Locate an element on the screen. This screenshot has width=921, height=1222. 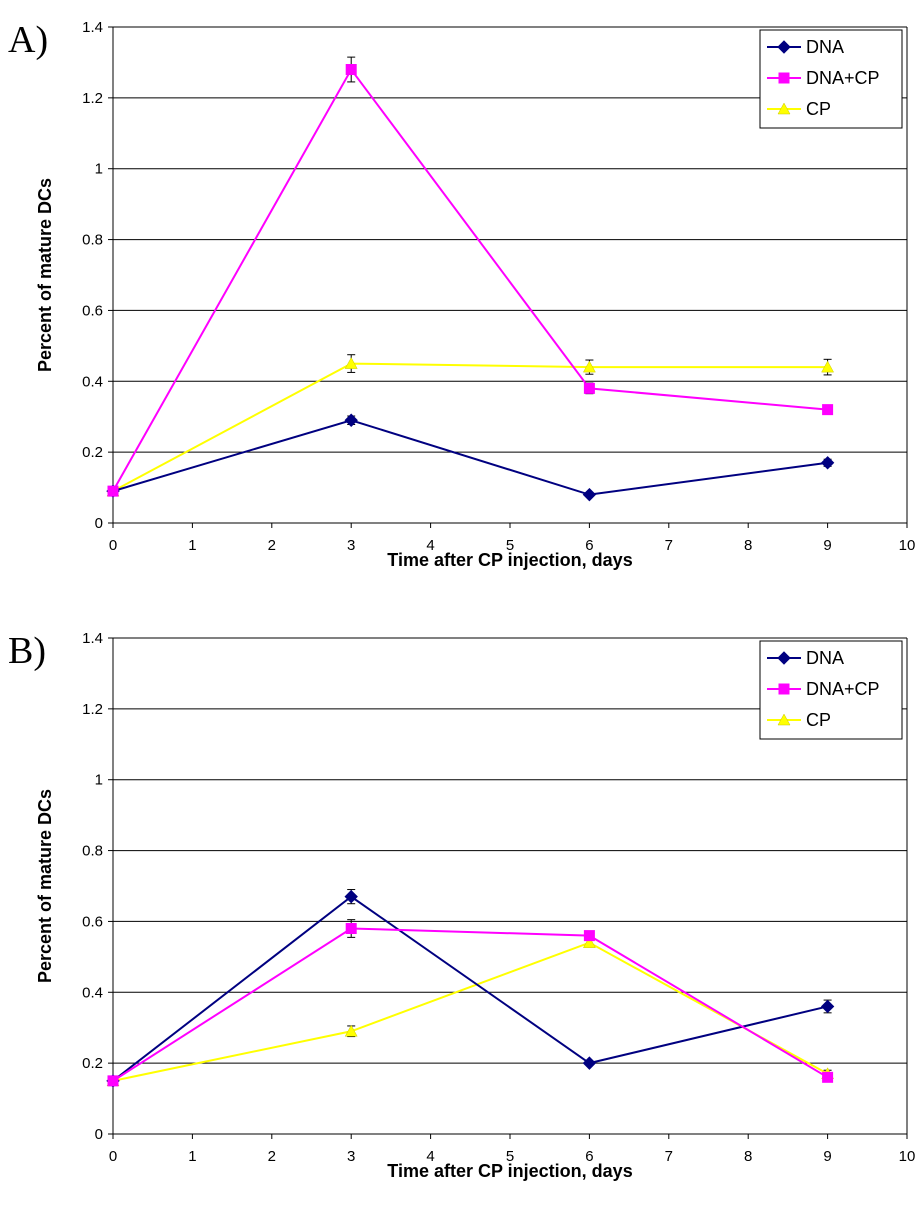
series-cp is located at coordinates (470, 425).